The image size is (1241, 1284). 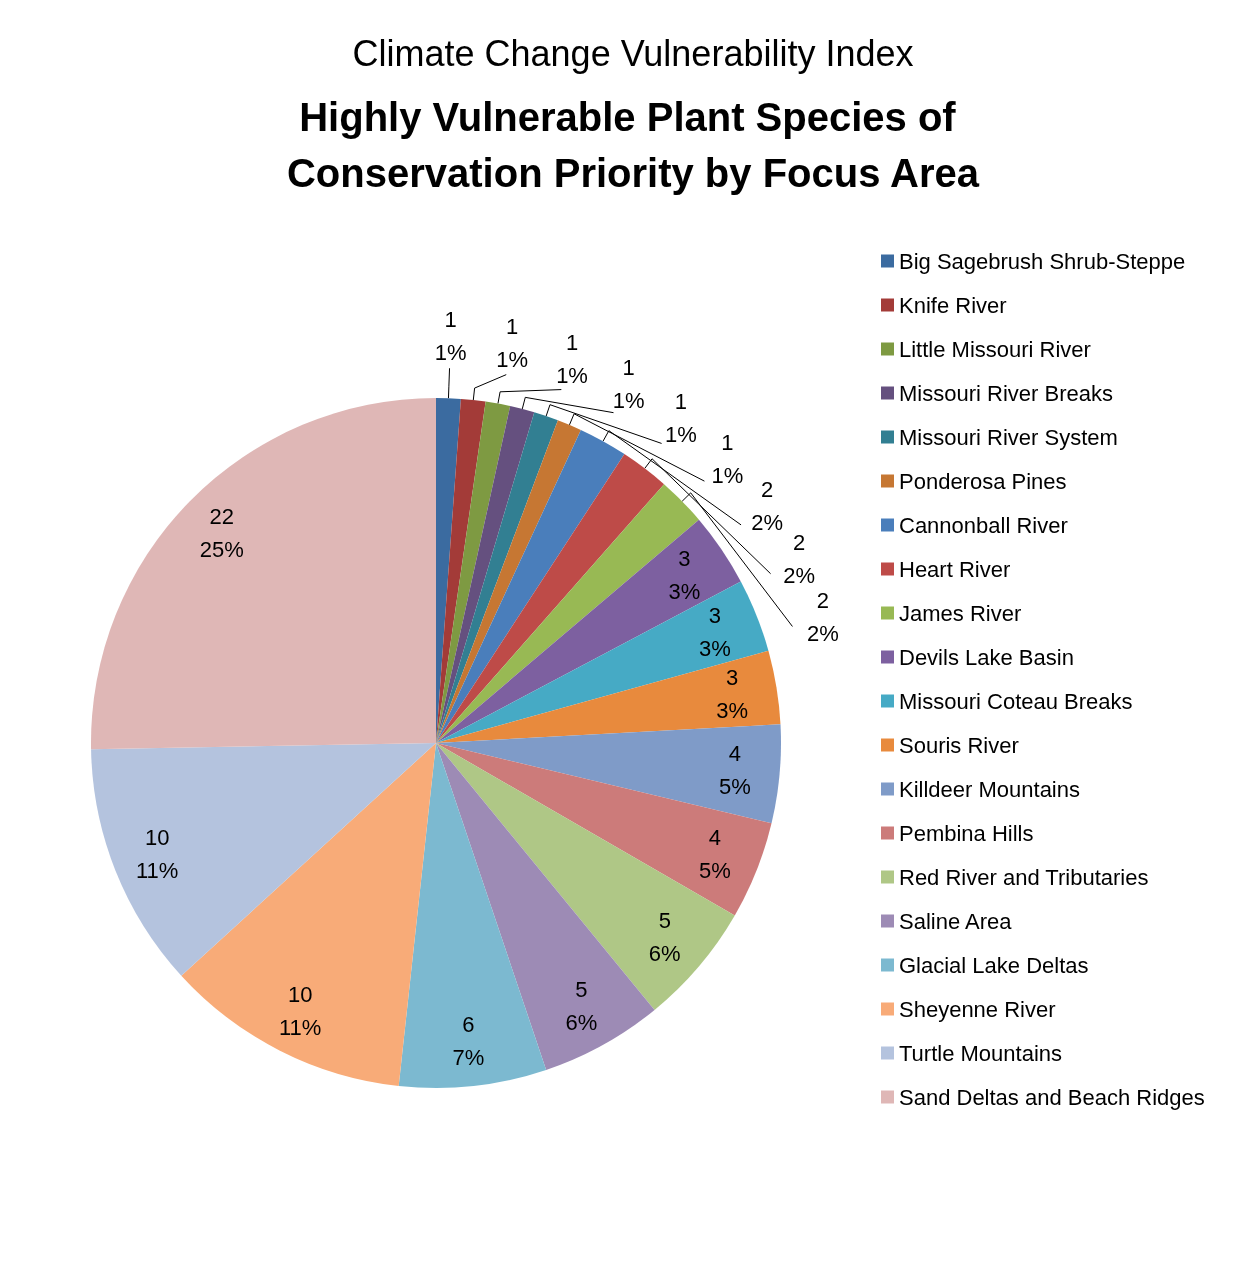 What do you see at coordinates (1052, 1097) in the screenshot?
I see `legend-label: Sand Deltas and Beach Ridges` at bounding box center [1052, 1097].